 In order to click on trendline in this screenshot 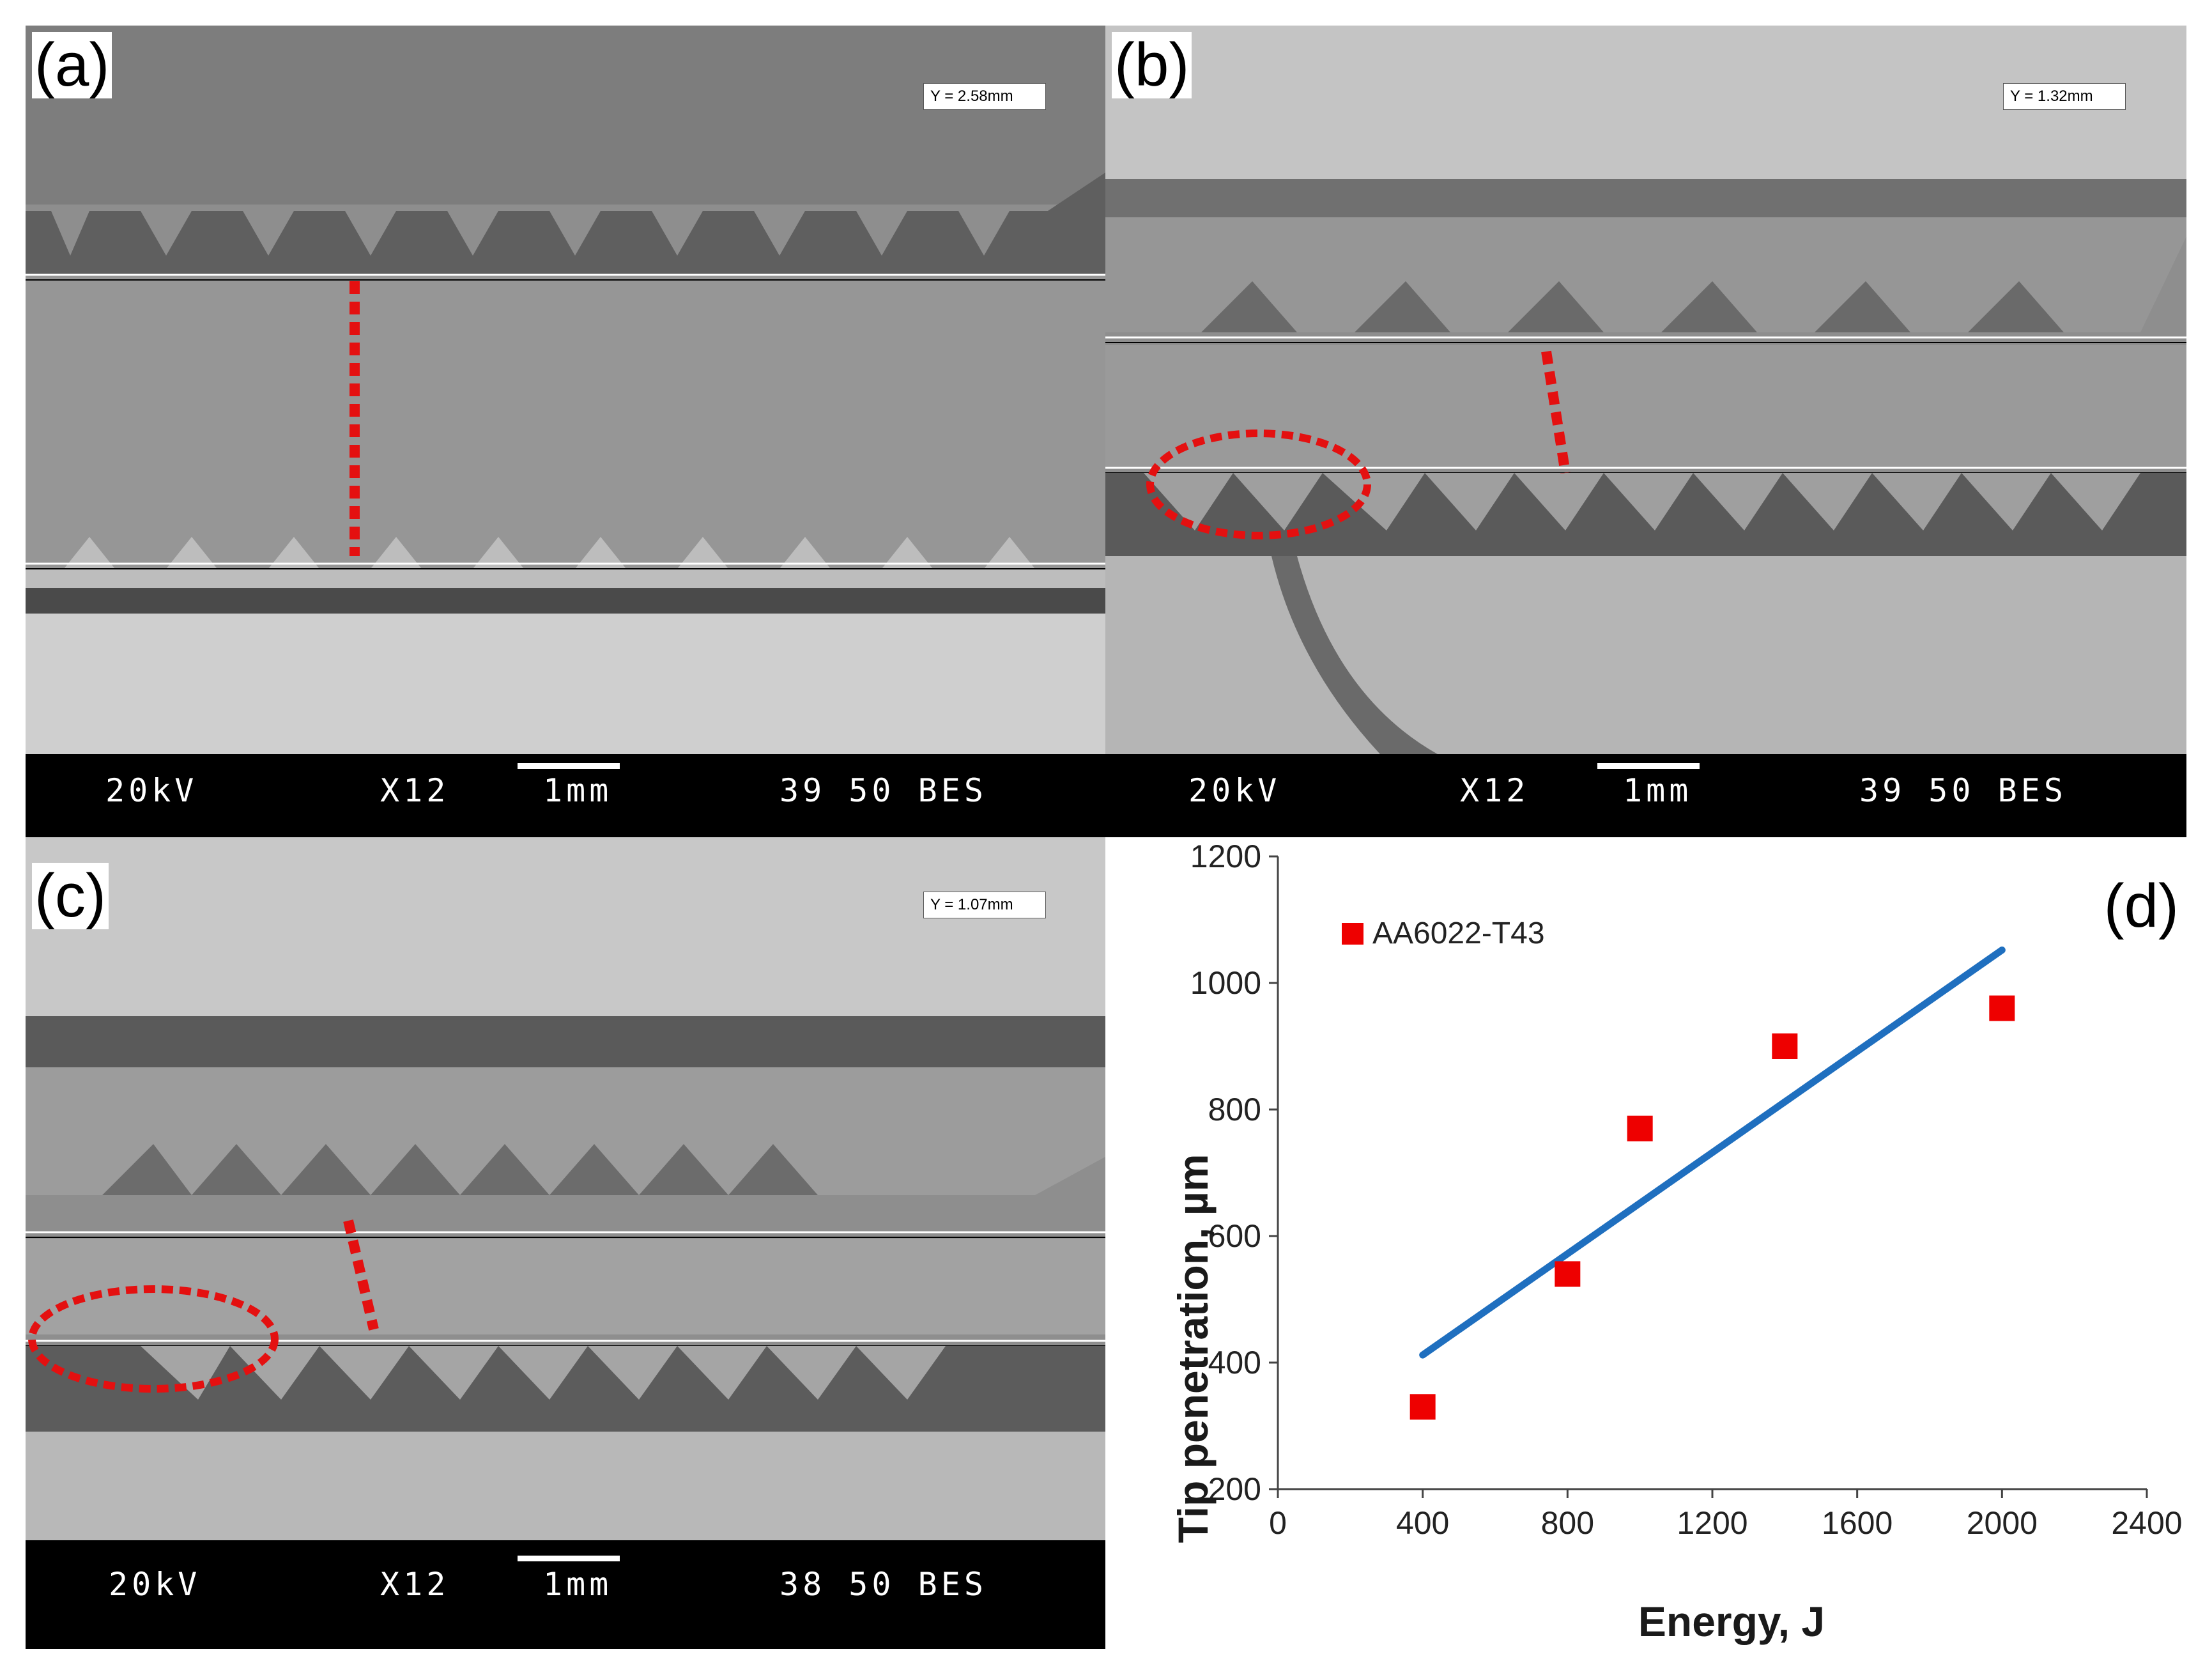, I will do `click(1712, 1153)`.